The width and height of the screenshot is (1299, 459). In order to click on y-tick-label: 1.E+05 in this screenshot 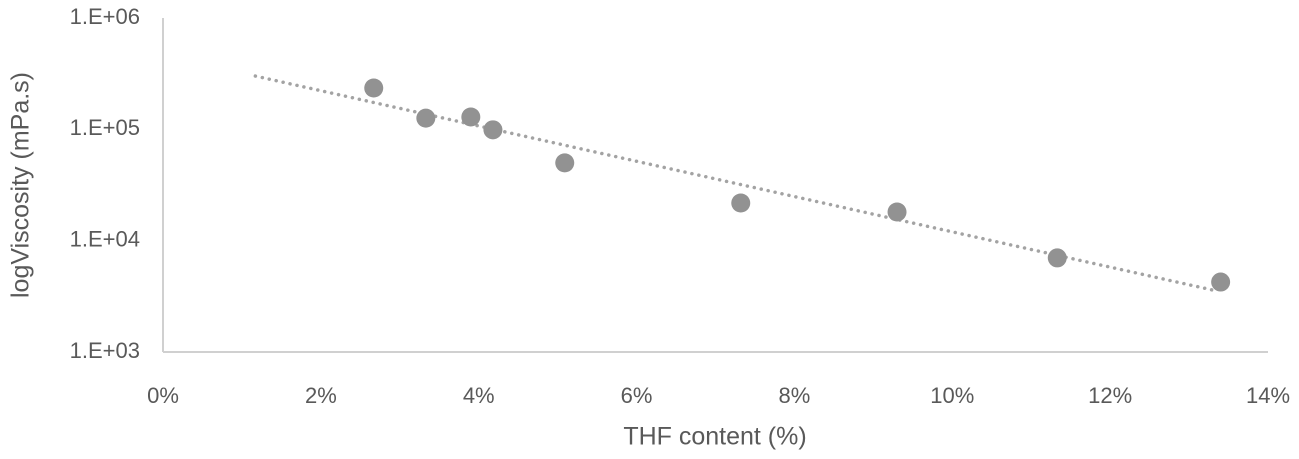, I will do `click(105, 127)`.